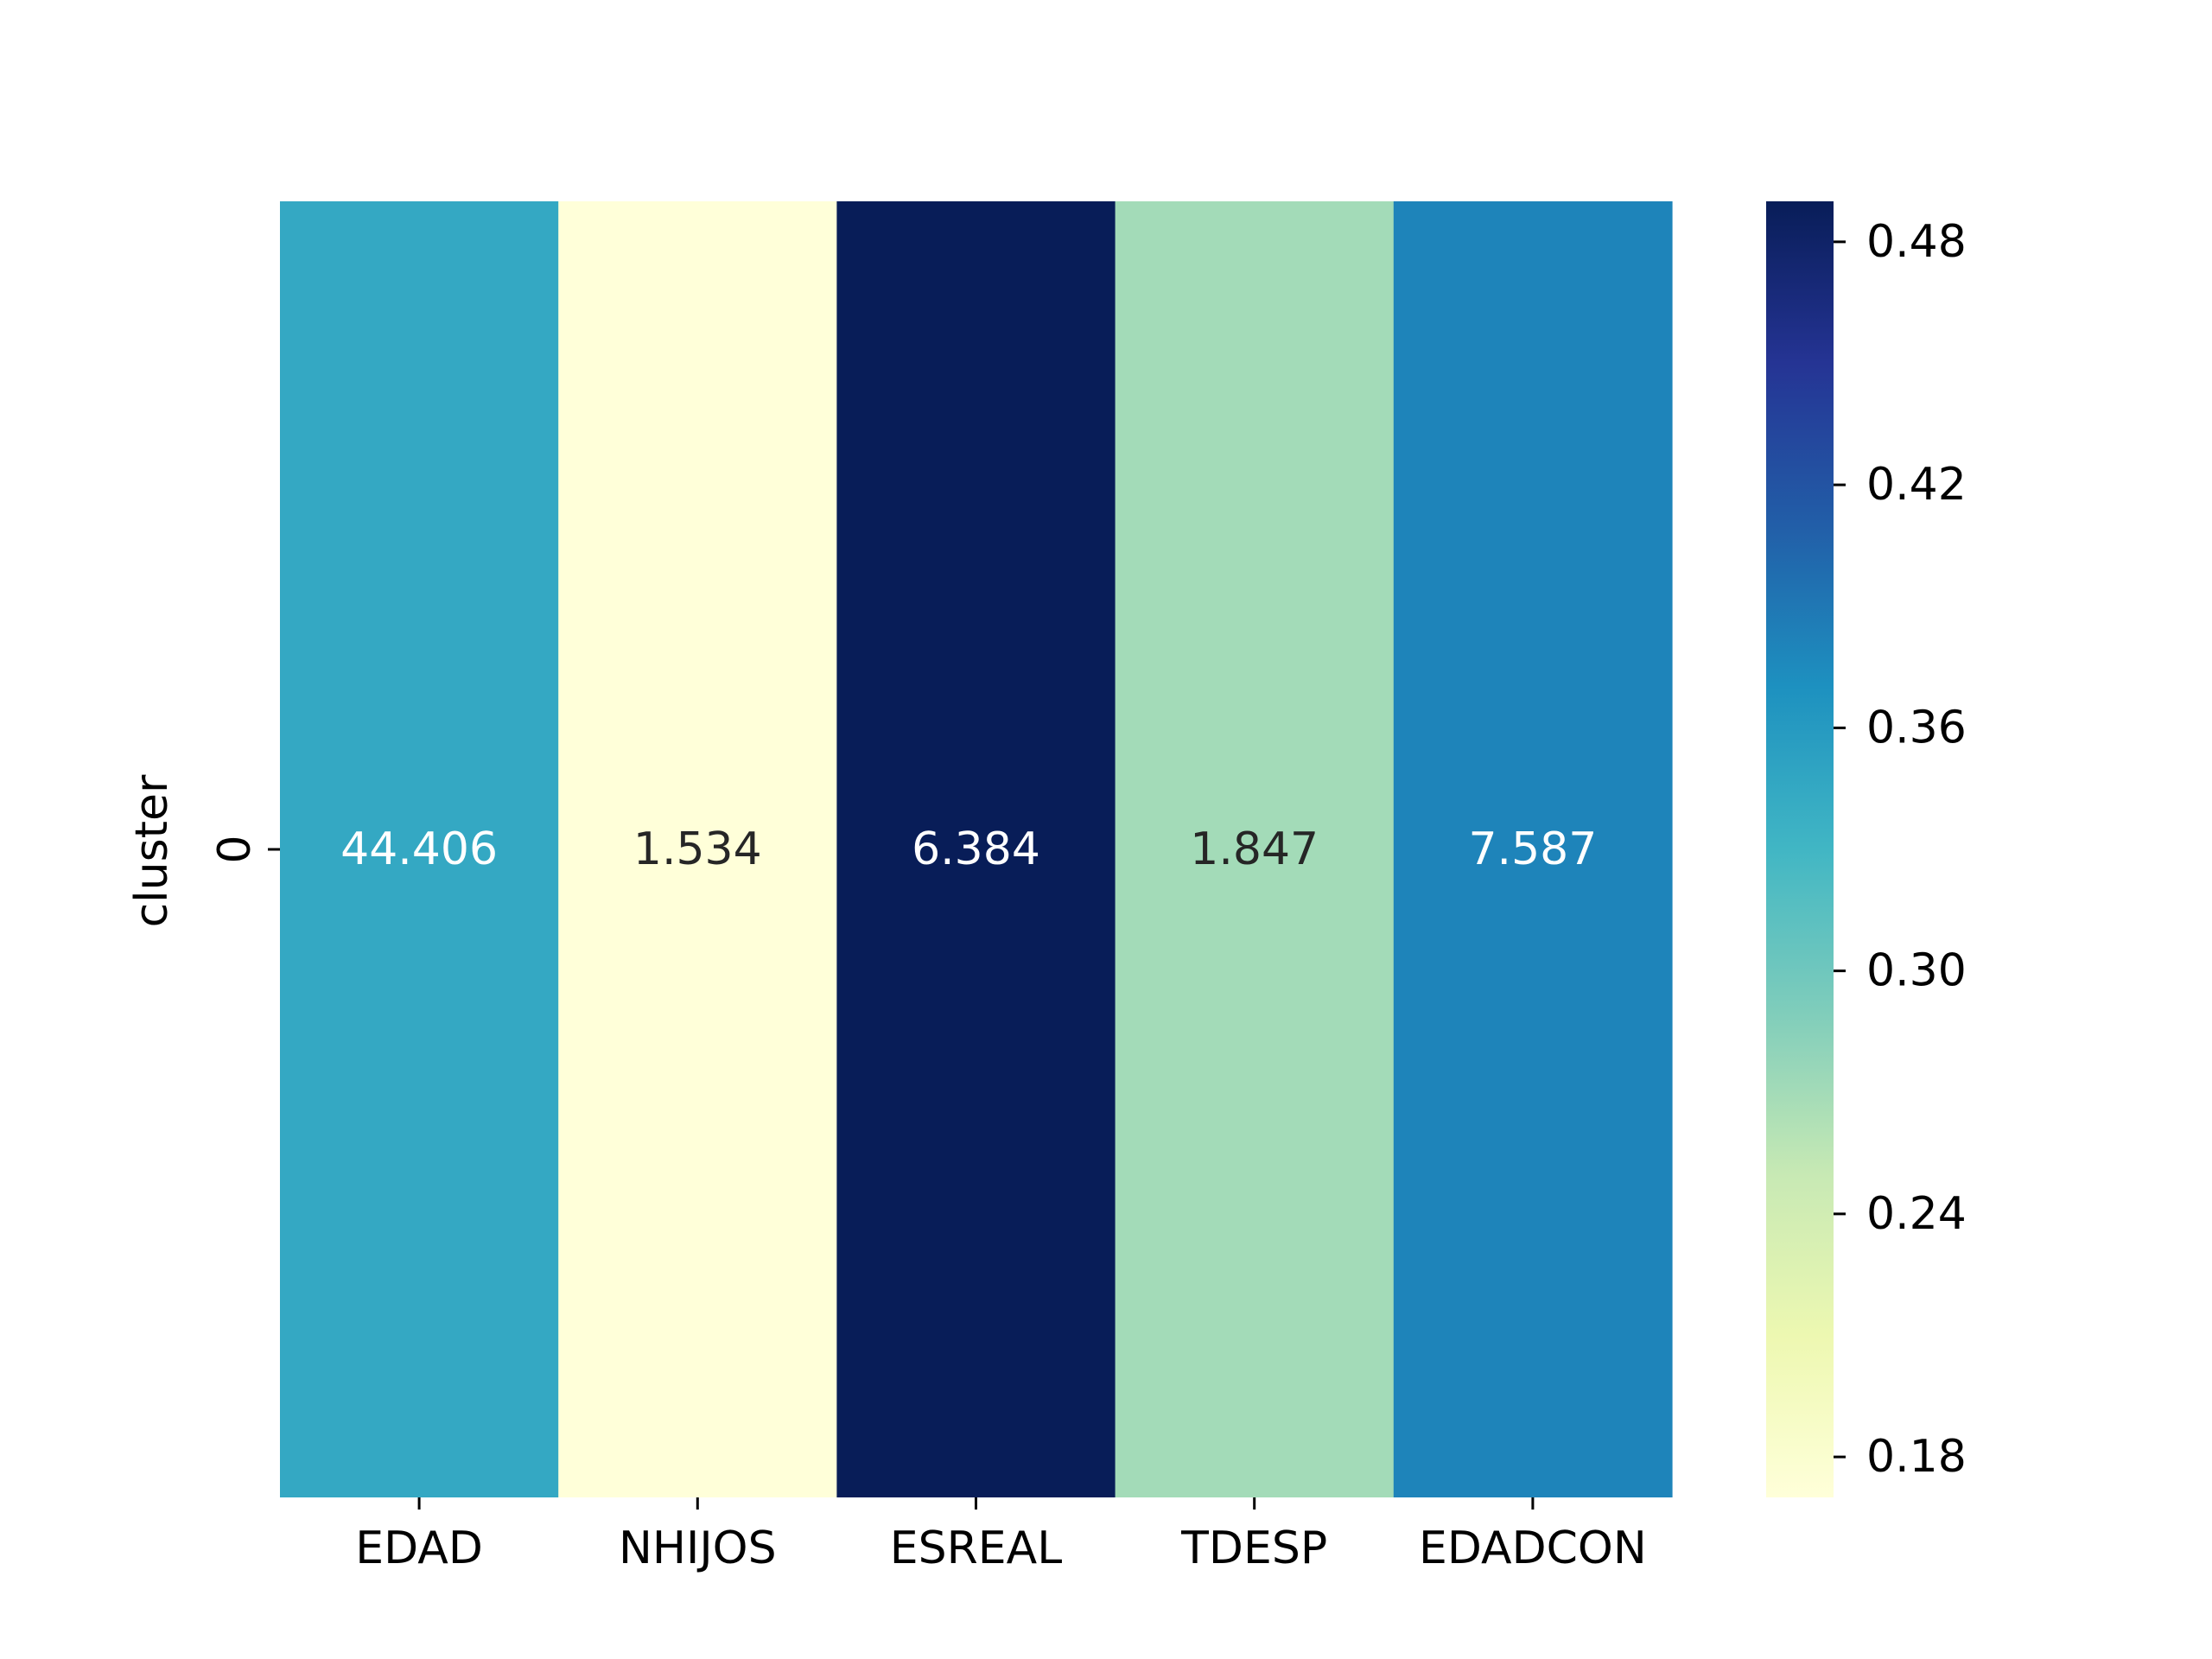 This screenshot has height=1659, width=2212. What do you see at coordinates (1533, 1548) in the screenshot?
I see `x-tick-label-edadcon: EDADCON` at bounding box center [1533, 1548].